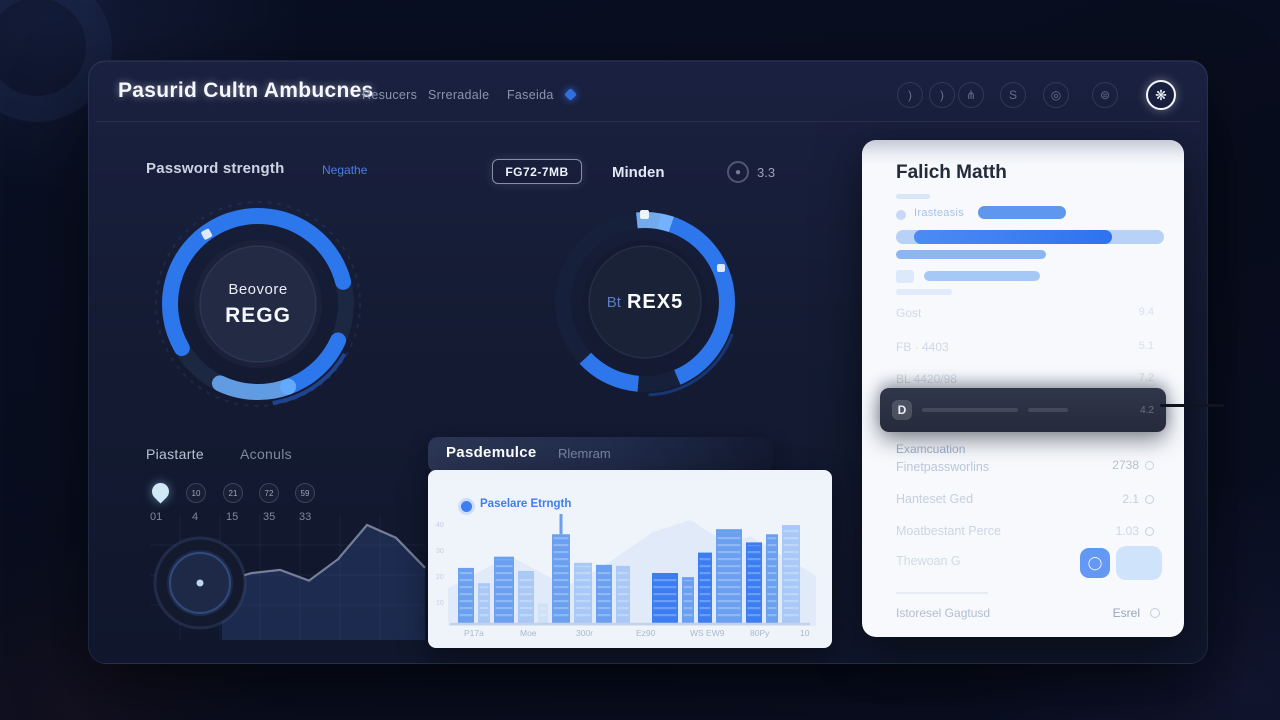  Describe the element at coordinates (928, 561) in the screenshot. I see `actions-label: Thewoan G` at that location.